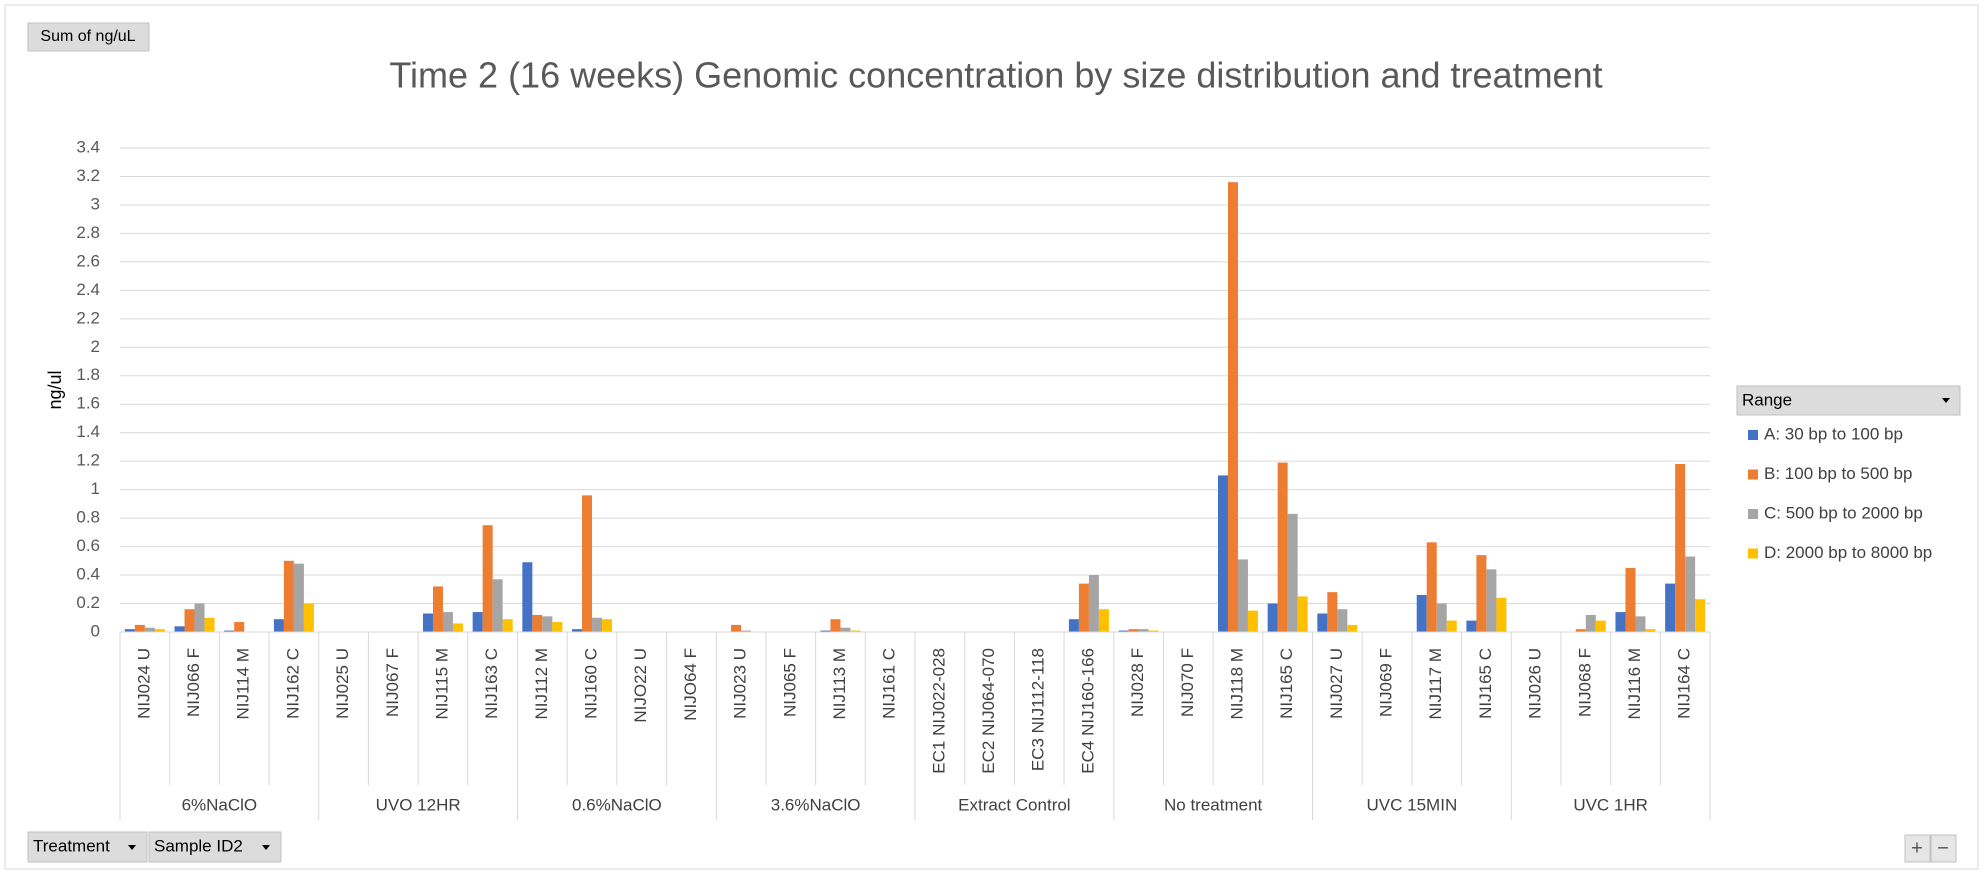 Image resolution: width=1984 pixels, height=879 pixels. What do you see at coordinates (342, 683) in the screenshot?
I see `x-tick-label: NIJ025 U` at bounding box center [342, 683].